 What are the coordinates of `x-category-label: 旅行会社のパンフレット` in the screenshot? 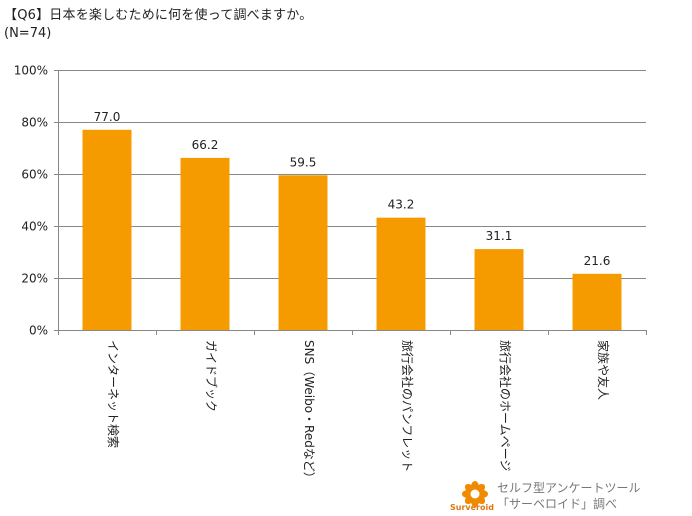 It's located at (407, 406).